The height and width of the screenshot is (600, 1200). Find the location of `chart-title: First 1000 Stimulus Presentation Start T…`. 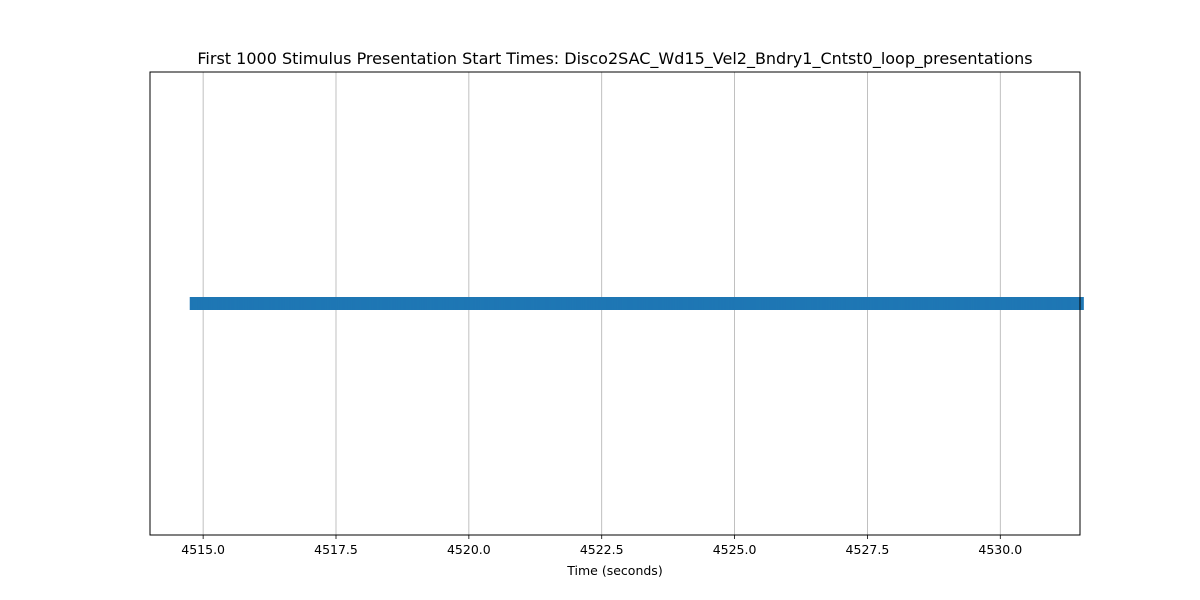

chart-title: First 1000 Stimulus Presentation Start T… is located at coordinates (614, 59).